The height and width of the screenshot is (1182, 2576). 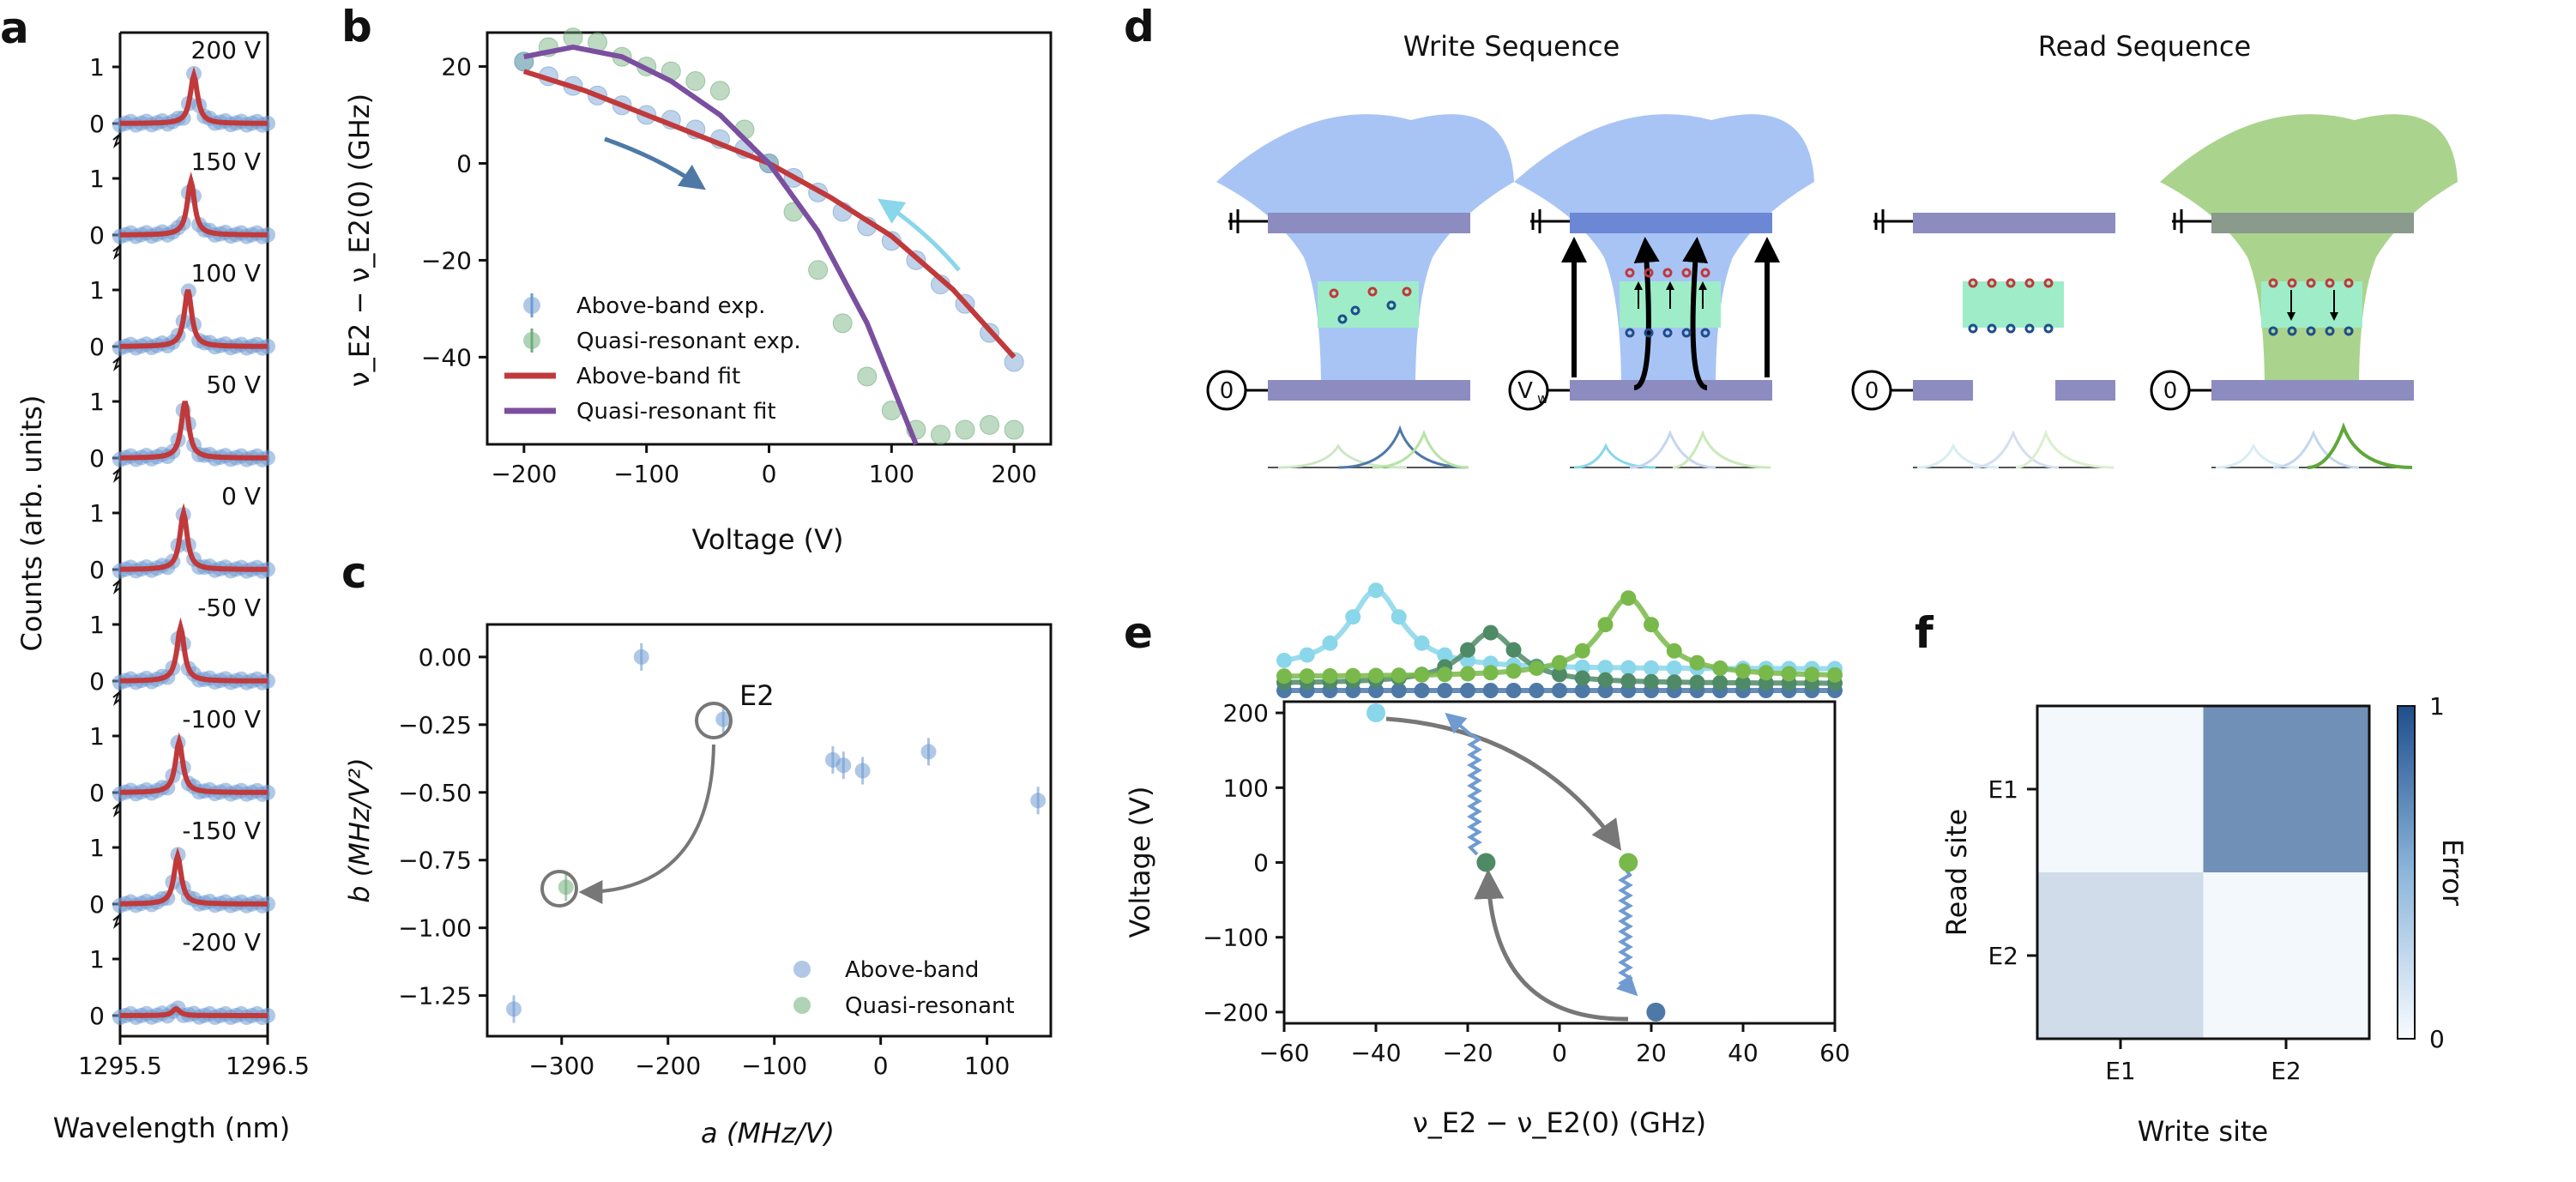 What do you see at coordinates (221, 831) in the screenshot?
I see `a-voltage-label: -150 V` at bounding box center [221, 831].